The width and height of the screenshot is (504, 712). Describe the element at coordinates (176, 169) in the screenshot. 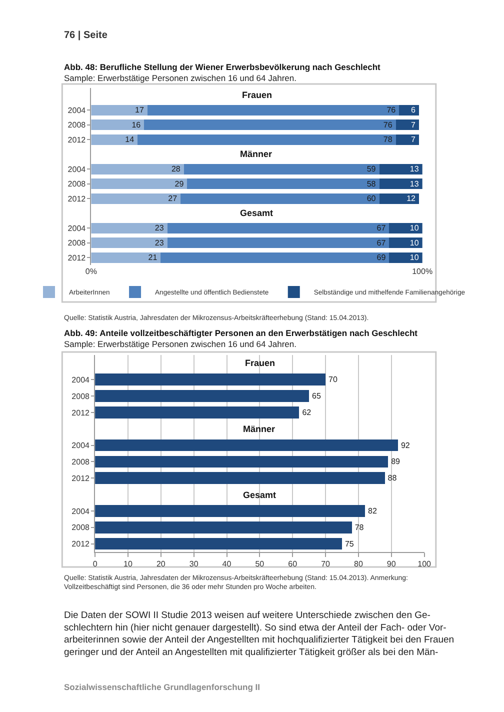

I see `data-label: 28` at that location.